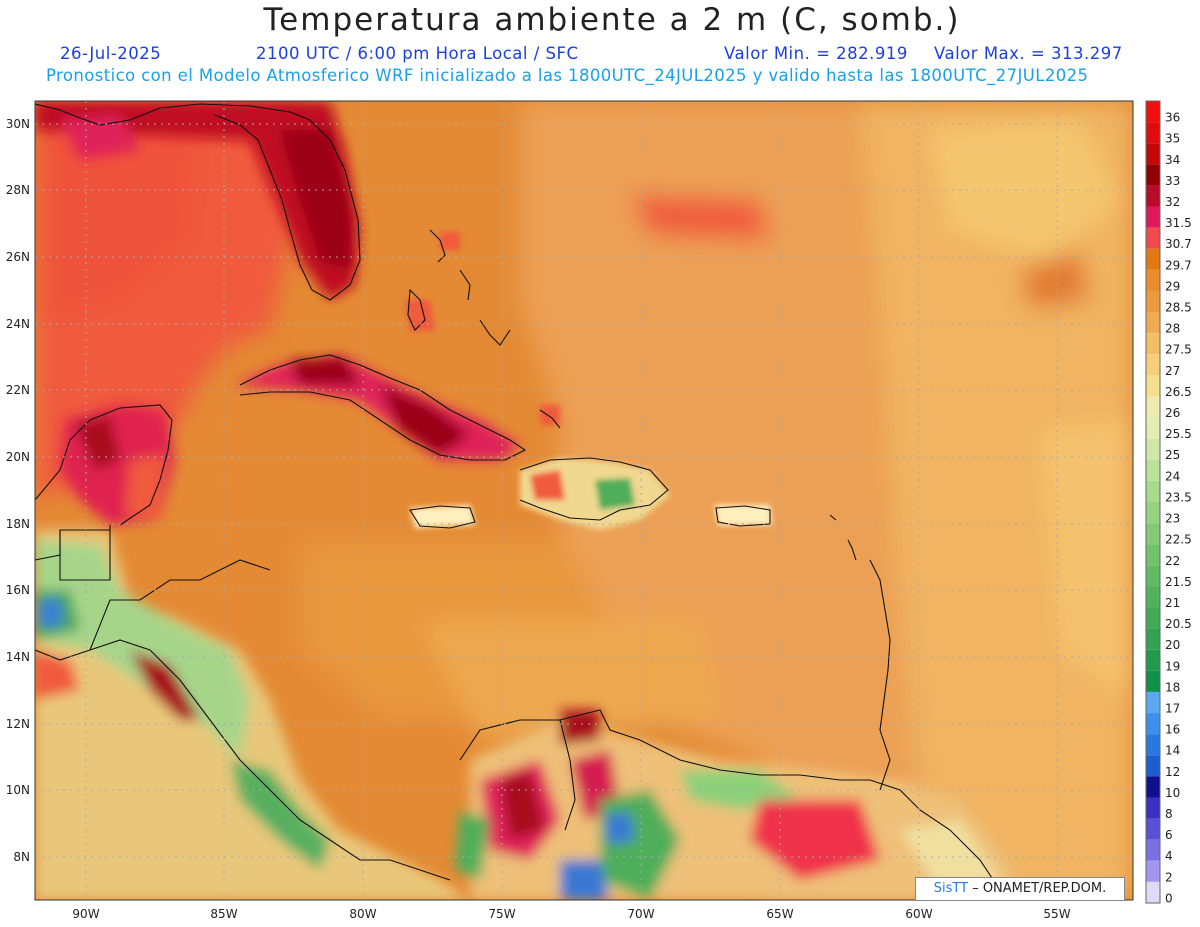 The image size is (1200, 927). I want to click on colorbar-label: 25, so click(1172, 455).